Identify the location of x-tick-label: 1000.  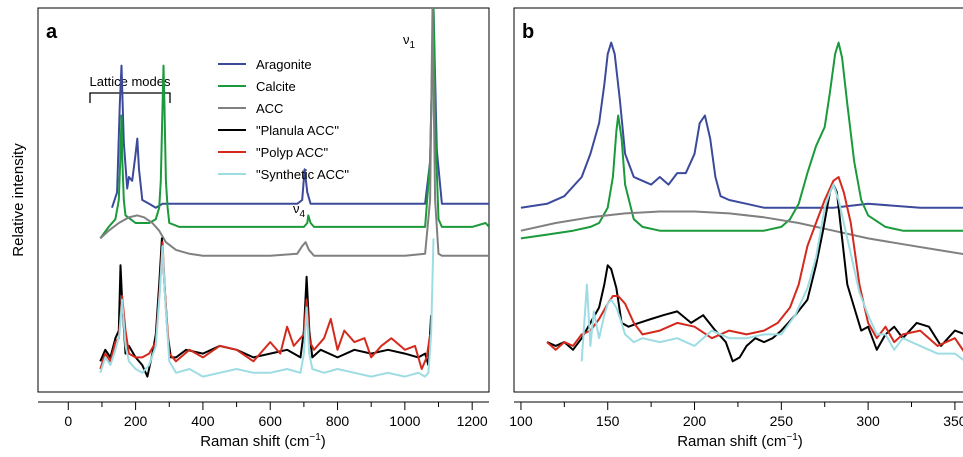
(404, 421).